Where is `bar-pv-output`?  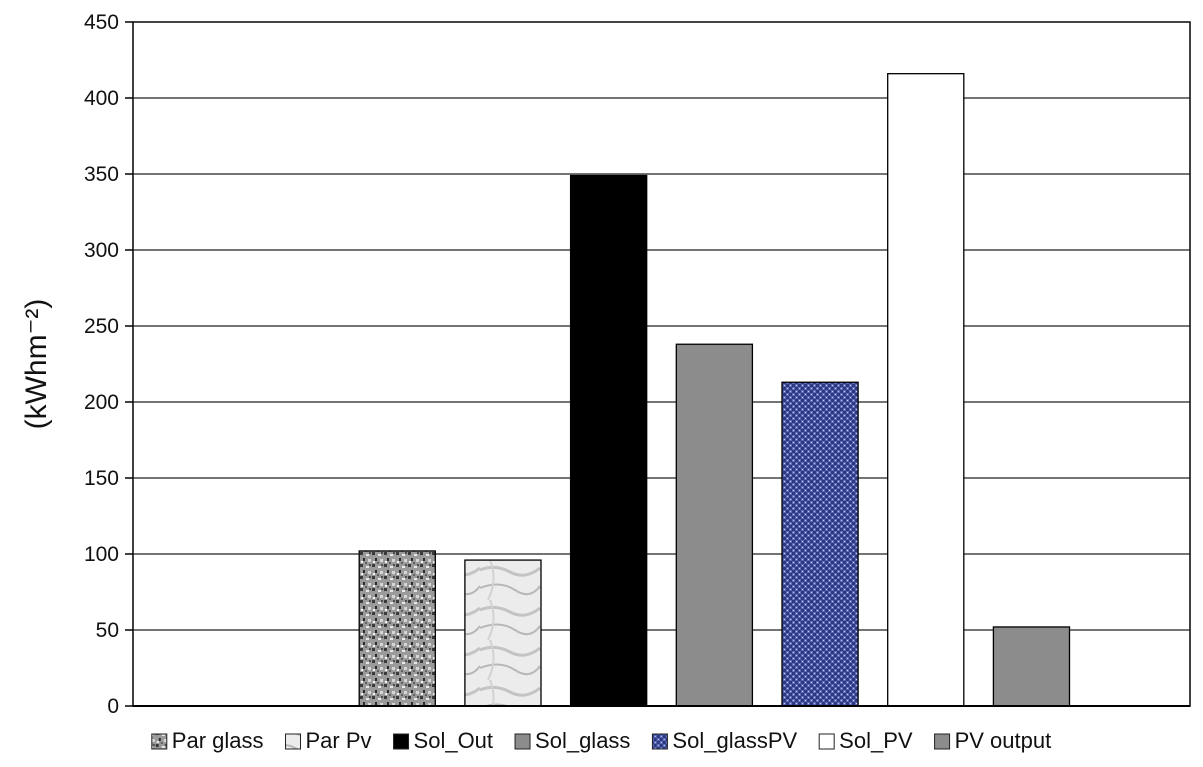 bar-pv-output is located at coordinates (1031, 666).